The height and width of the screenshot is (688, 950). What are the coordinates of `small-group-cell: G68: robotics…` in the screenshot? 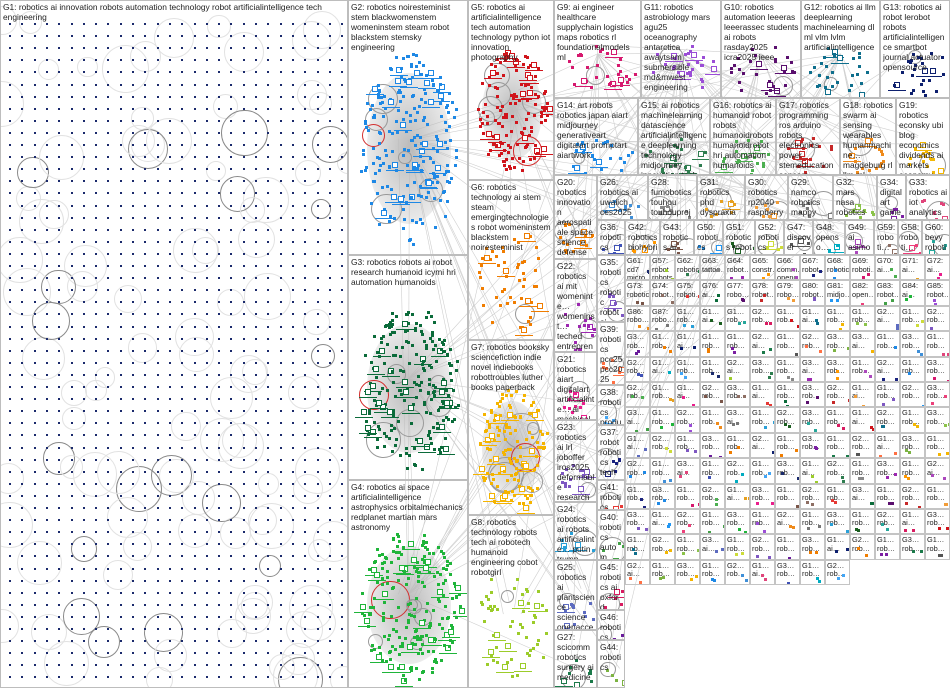 It's located at (837, 268).